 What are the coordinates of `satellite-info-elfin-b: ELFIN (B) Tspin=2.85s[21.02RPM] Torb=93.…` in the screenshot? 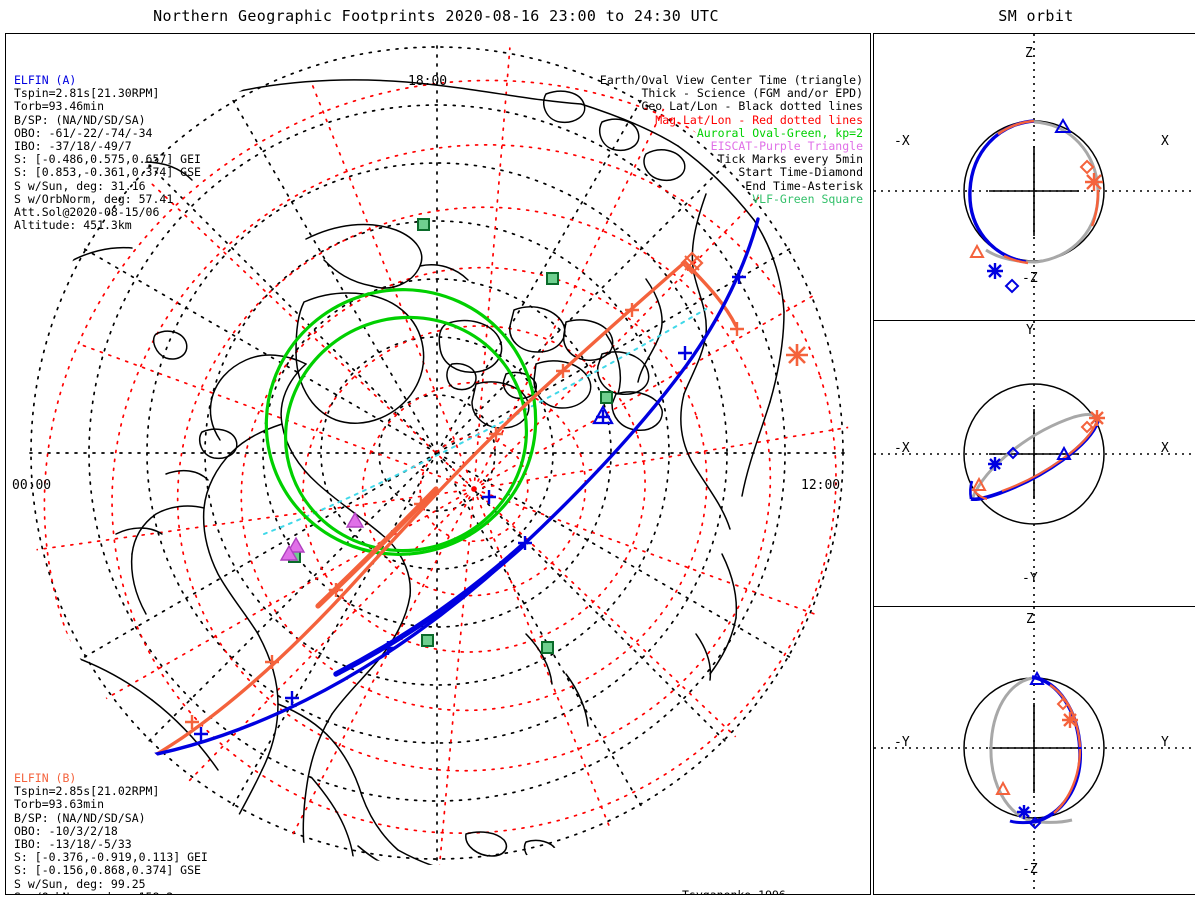 It's located at (111, 832).